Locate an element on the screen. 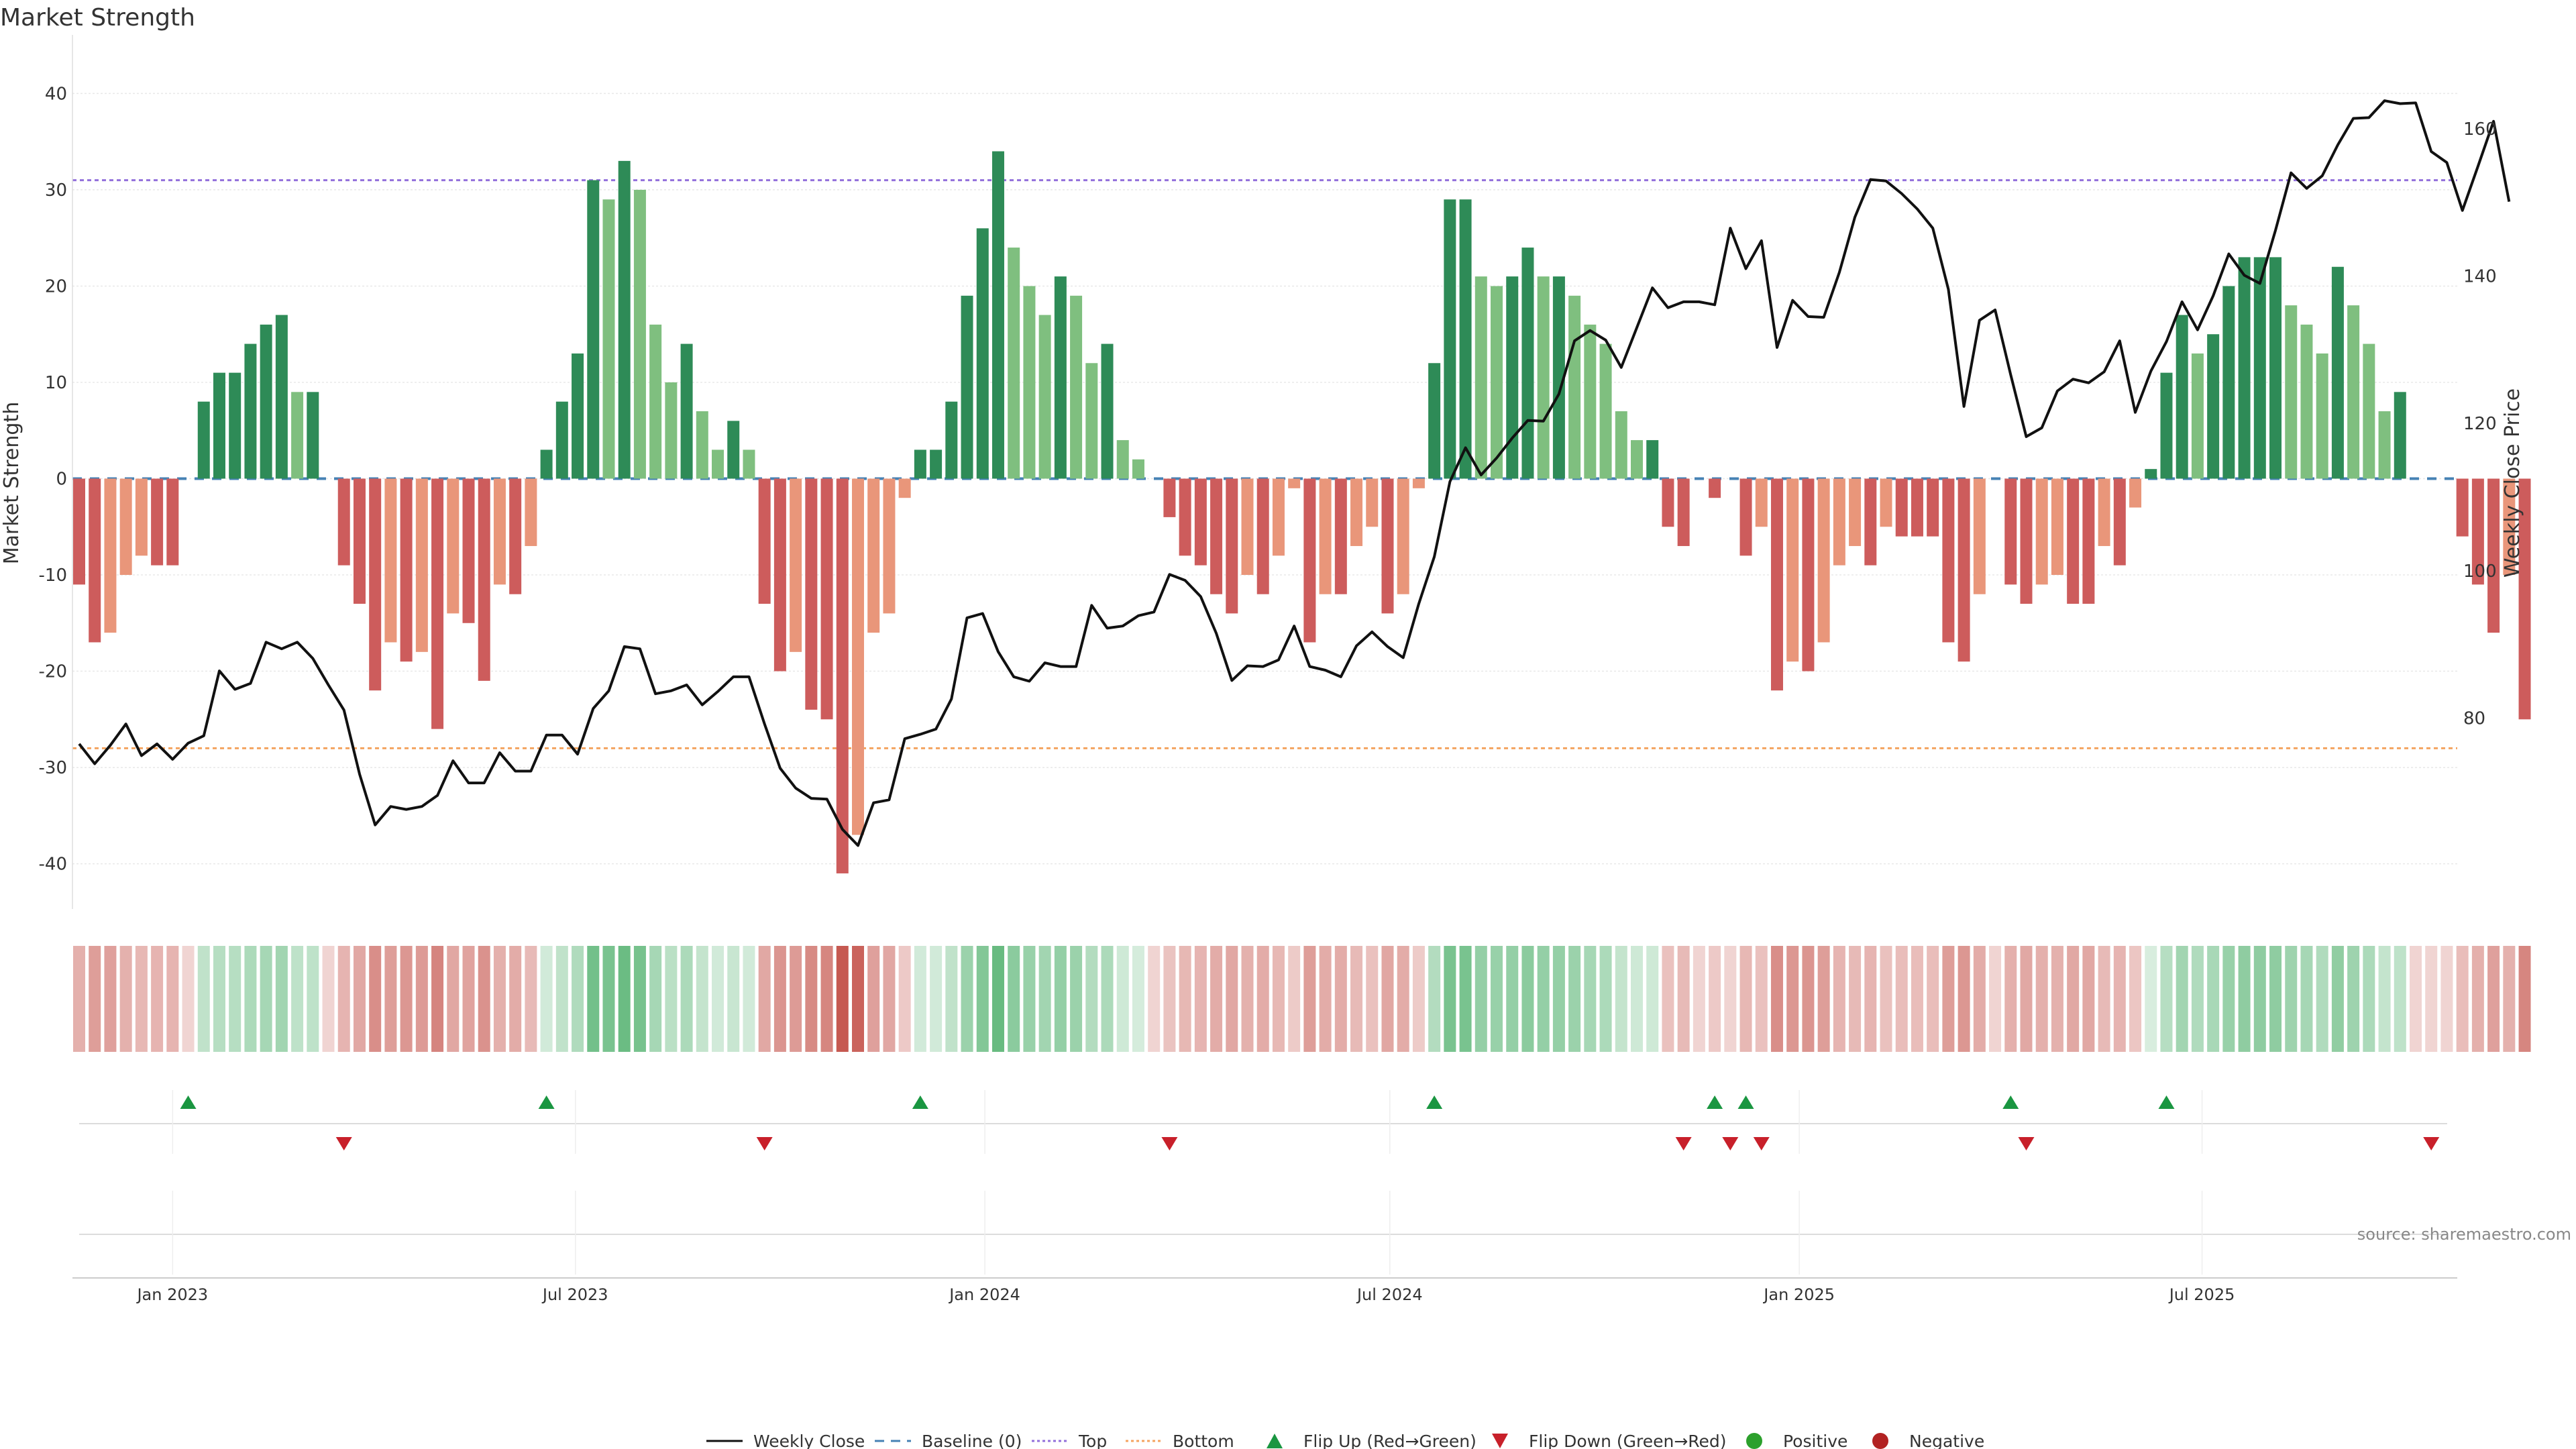 The width and height of the screenshot is (2576, 1449). y-tick-label-left: -30 is located at coordinates (53, 768).